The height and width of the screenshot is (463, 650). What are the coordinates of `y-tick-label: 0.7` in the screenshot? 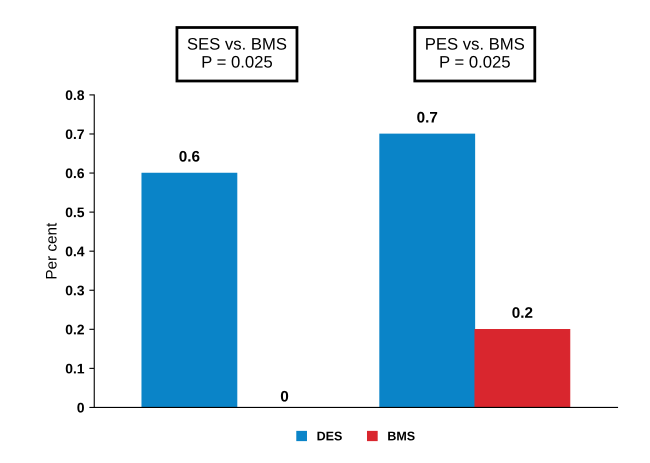 It's located at (75, 134).